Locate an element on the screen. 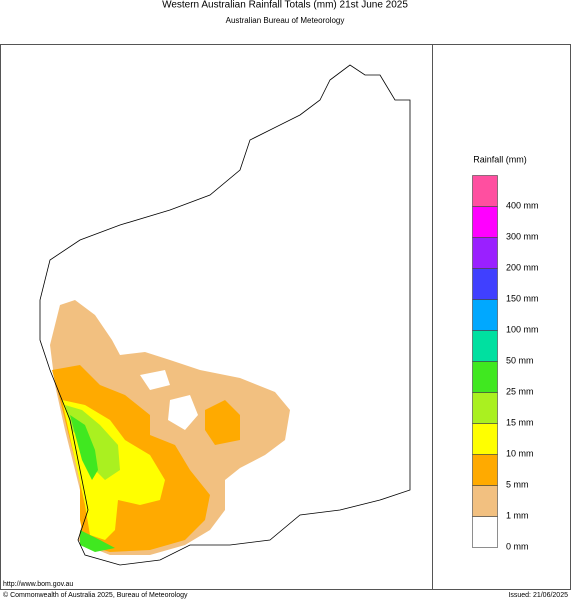 This screenshot has height=605, width=571. legend-label: 150 mm is located at coordinates (522, 298).